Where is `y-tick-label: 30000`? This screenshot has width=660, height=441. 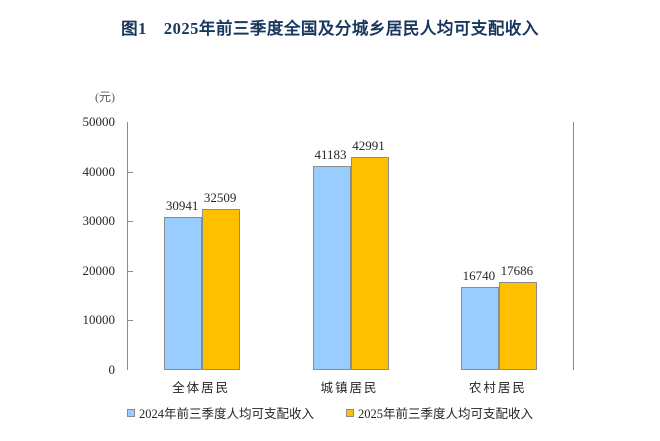
y-tick-label: 30000 is located at coordinates (99, 221).